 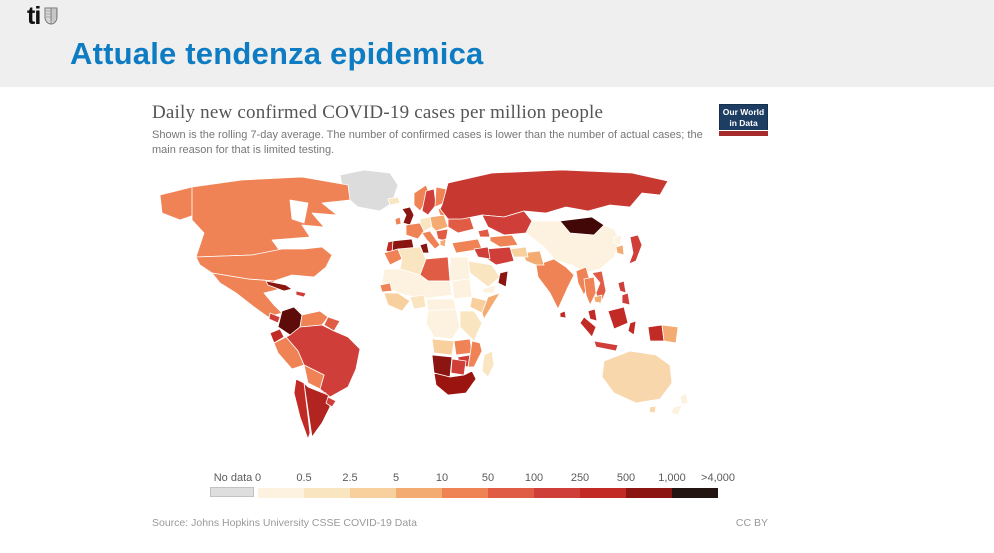 What do you see at coordinates (443, 324) in the screenshot?
I see `map-region-drc` at bounding box center [443, 324].